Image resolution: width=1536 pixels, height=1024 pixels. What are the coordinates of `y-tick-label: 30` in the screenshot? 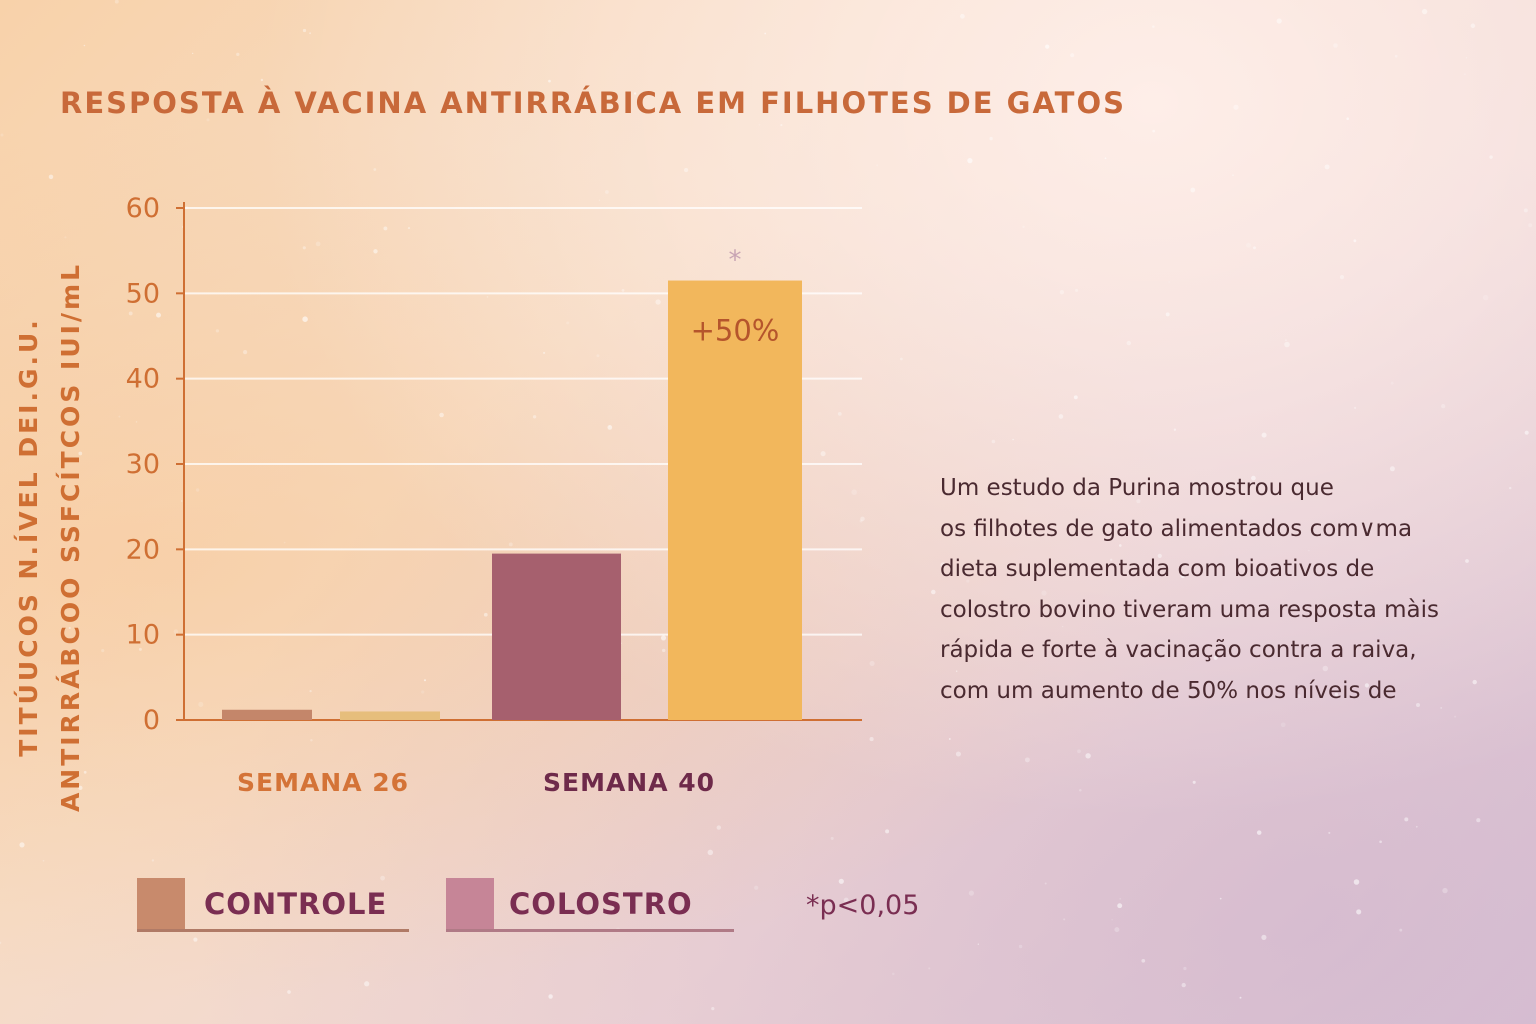 It's located at (143, 464).